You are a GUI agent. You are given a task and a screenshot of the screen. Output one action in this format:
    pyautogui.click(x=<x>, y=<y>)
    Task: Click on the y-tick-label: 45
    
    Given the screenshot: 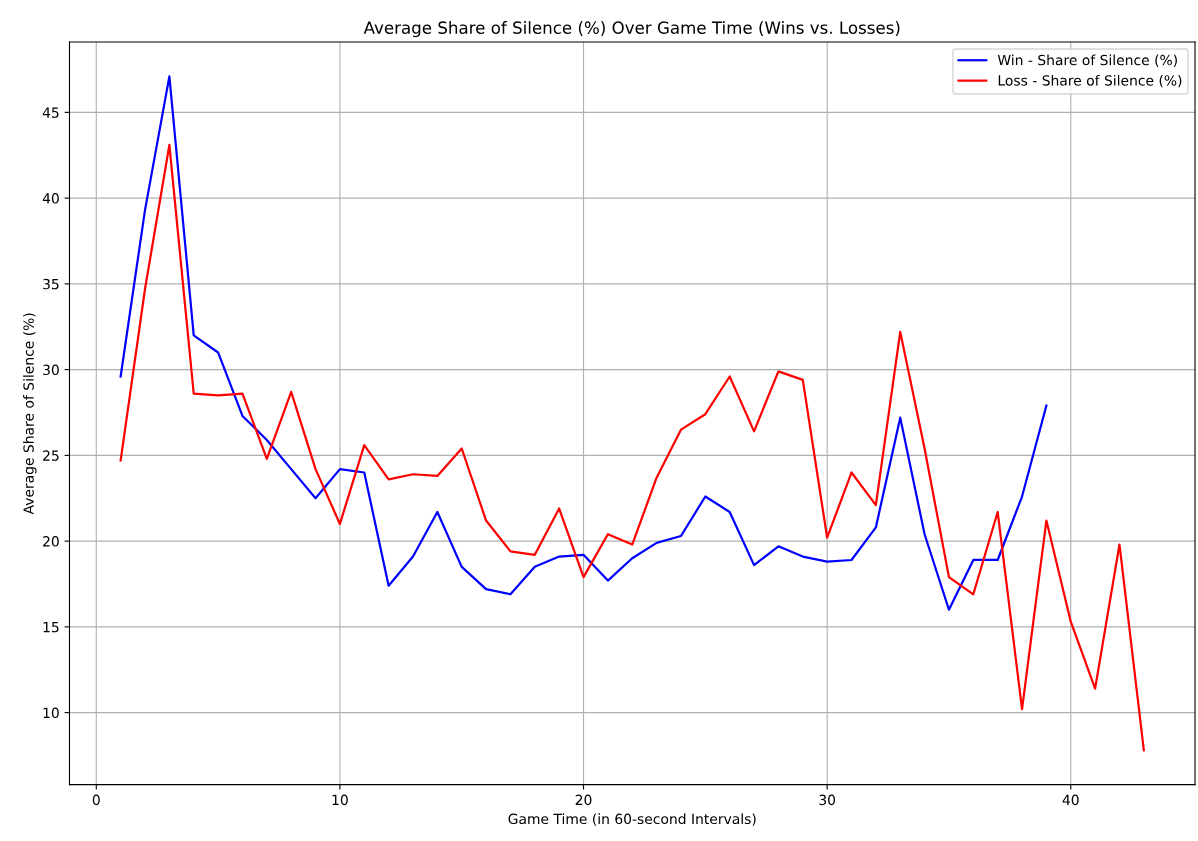 What is the action you would take?
    pyautogui.click(x=50, y=112)
    